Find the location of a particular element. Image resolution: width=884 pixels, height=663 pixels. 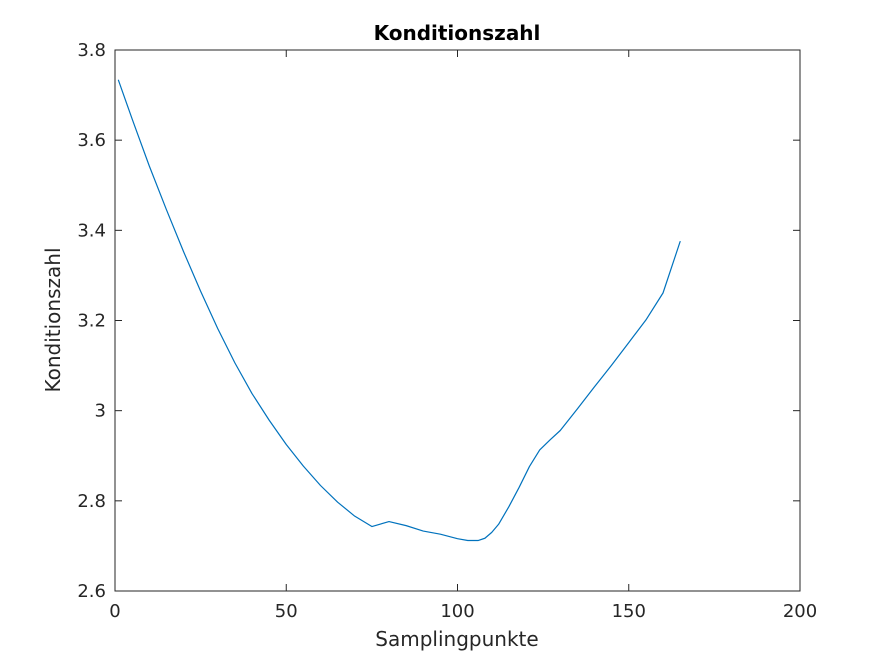

y-axis-label: Konditionszahl is located at coordinates (53, 320).